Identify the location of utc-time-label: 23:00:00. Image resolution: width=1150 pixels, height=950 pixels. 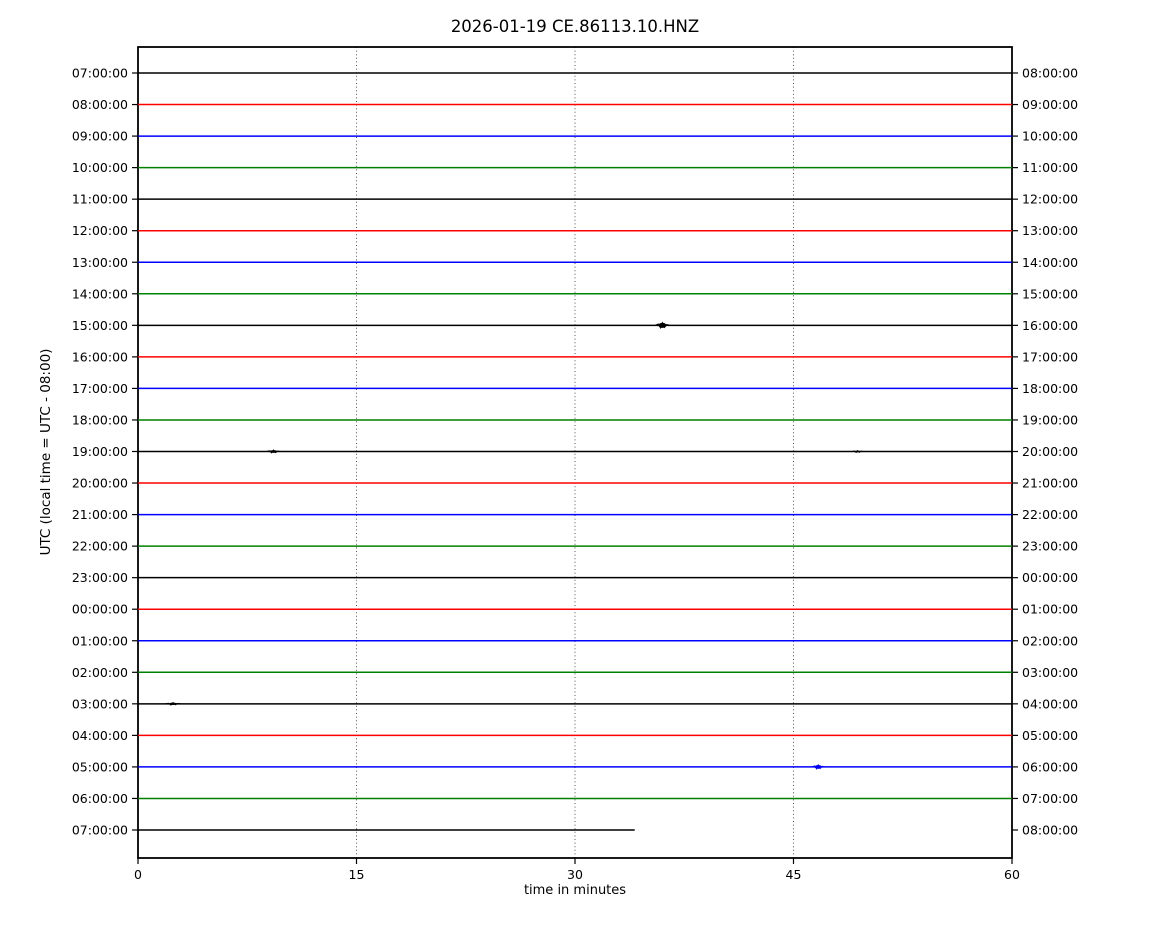
(100, 577).